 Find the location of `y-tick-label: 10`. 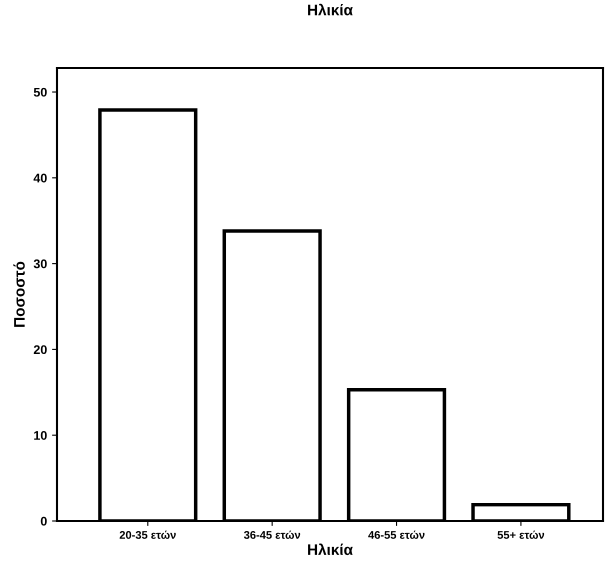

y-tick-label: 10 is located at coordinates (40, 435).